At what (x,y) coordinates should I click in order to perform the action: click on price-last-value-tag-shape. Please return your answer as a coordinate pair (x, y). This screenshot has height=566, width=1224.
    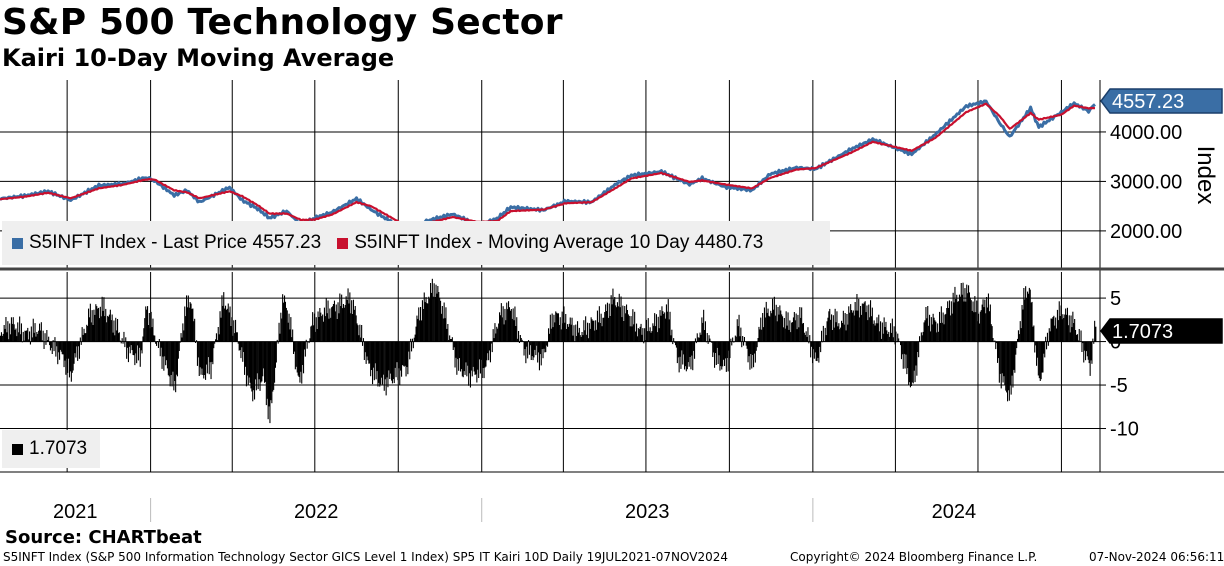
    Looking at the image, I should click on (1161, 101).